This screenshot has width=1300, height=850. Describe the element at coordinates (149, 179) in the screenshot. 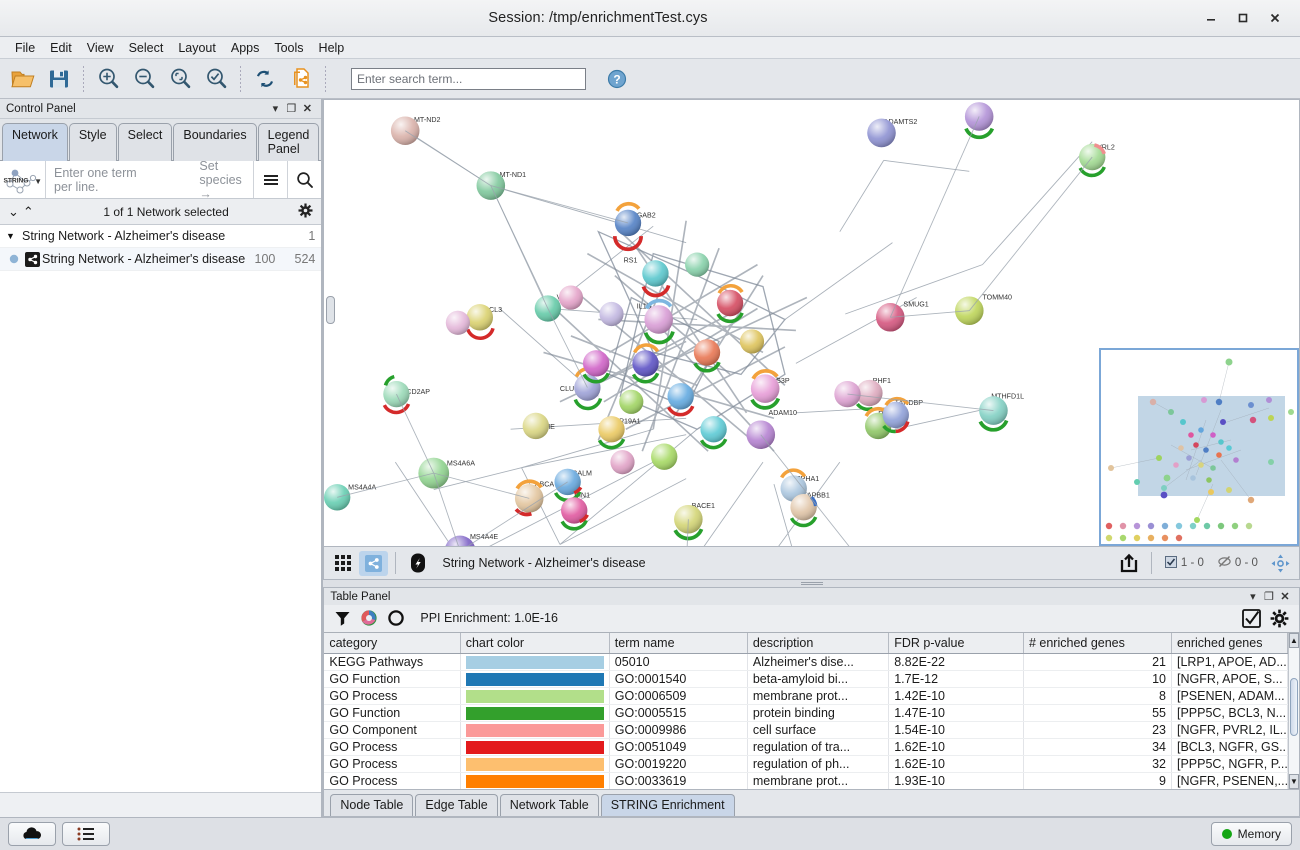

I see `string-term-input: Enter one term per line. Set species →` at that location.